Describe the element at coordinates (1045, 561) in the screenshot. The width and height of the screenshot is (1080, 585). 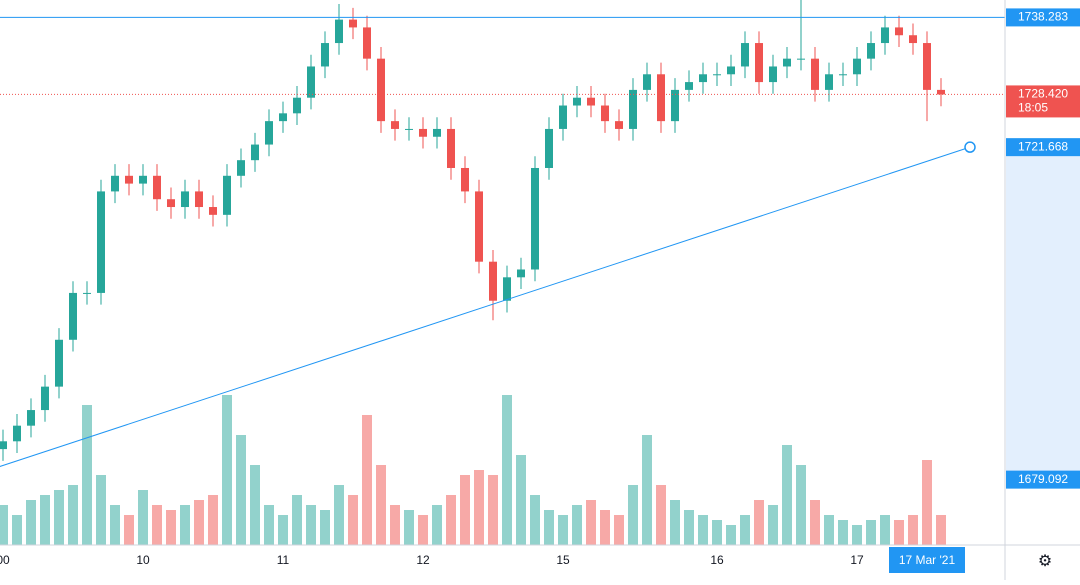
I see `settings-icon: ⚙` at that location.